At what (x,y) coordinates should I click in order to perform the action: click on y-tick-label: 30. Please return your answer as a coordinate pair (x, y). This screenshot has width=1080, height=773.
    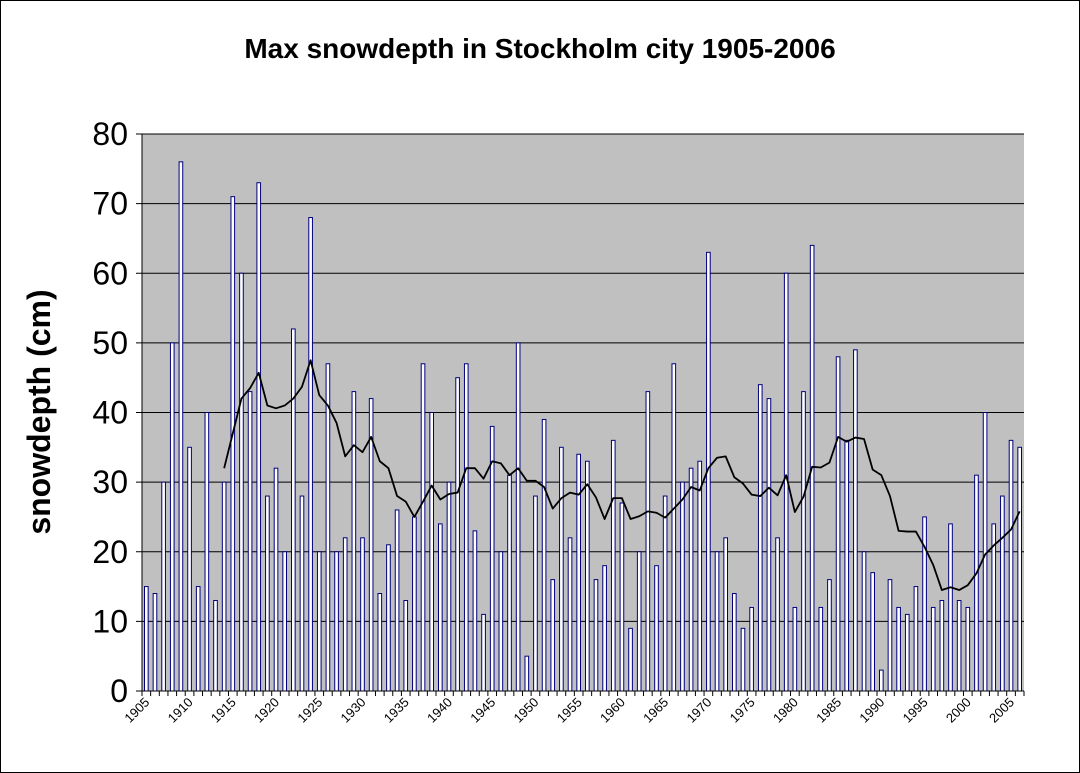
    Looking at the image, I should click on (110, 482).